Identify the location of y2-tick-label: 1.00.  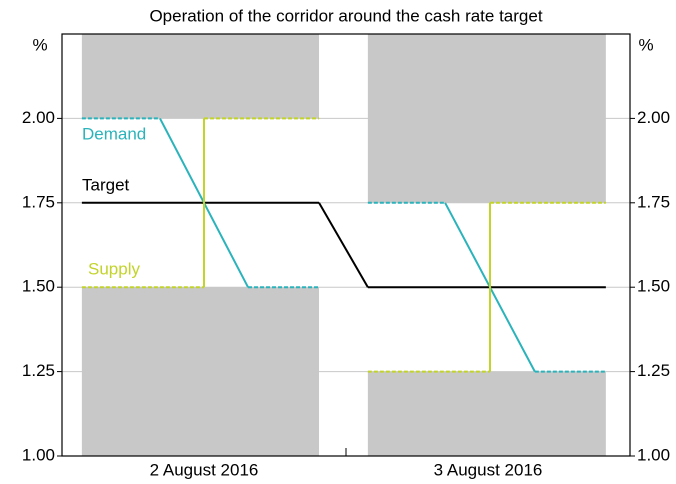
(653, 454).